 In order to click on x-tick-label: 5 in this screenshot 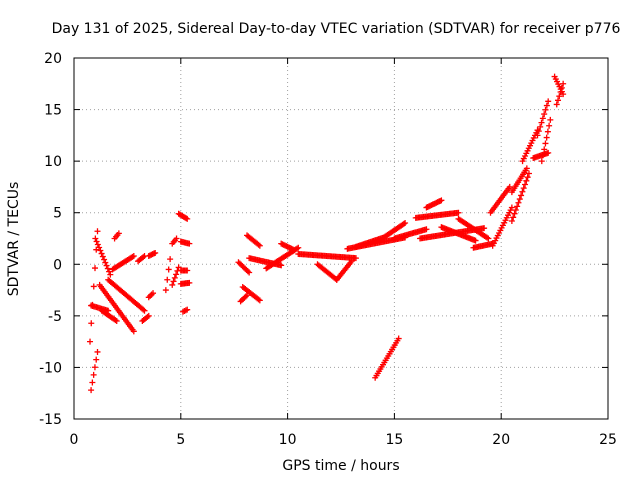, I will do `click(180, 440)`.